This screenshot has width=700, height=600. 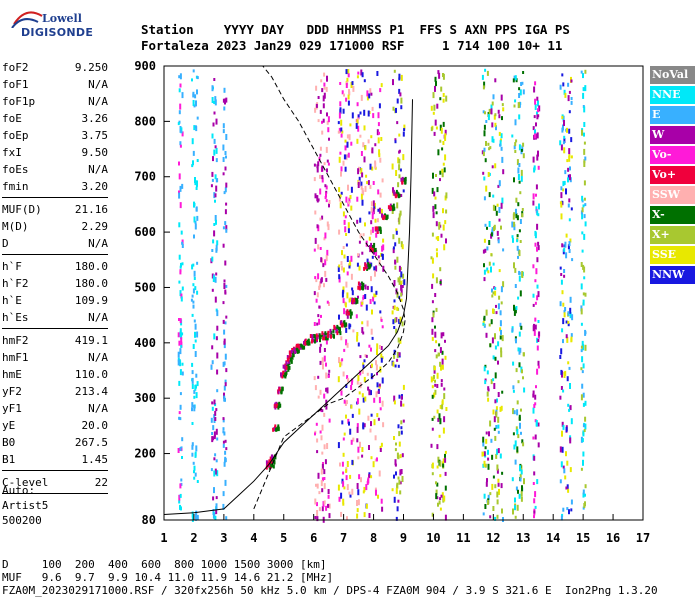 I want to click on separator, so click(x=55, y=254).